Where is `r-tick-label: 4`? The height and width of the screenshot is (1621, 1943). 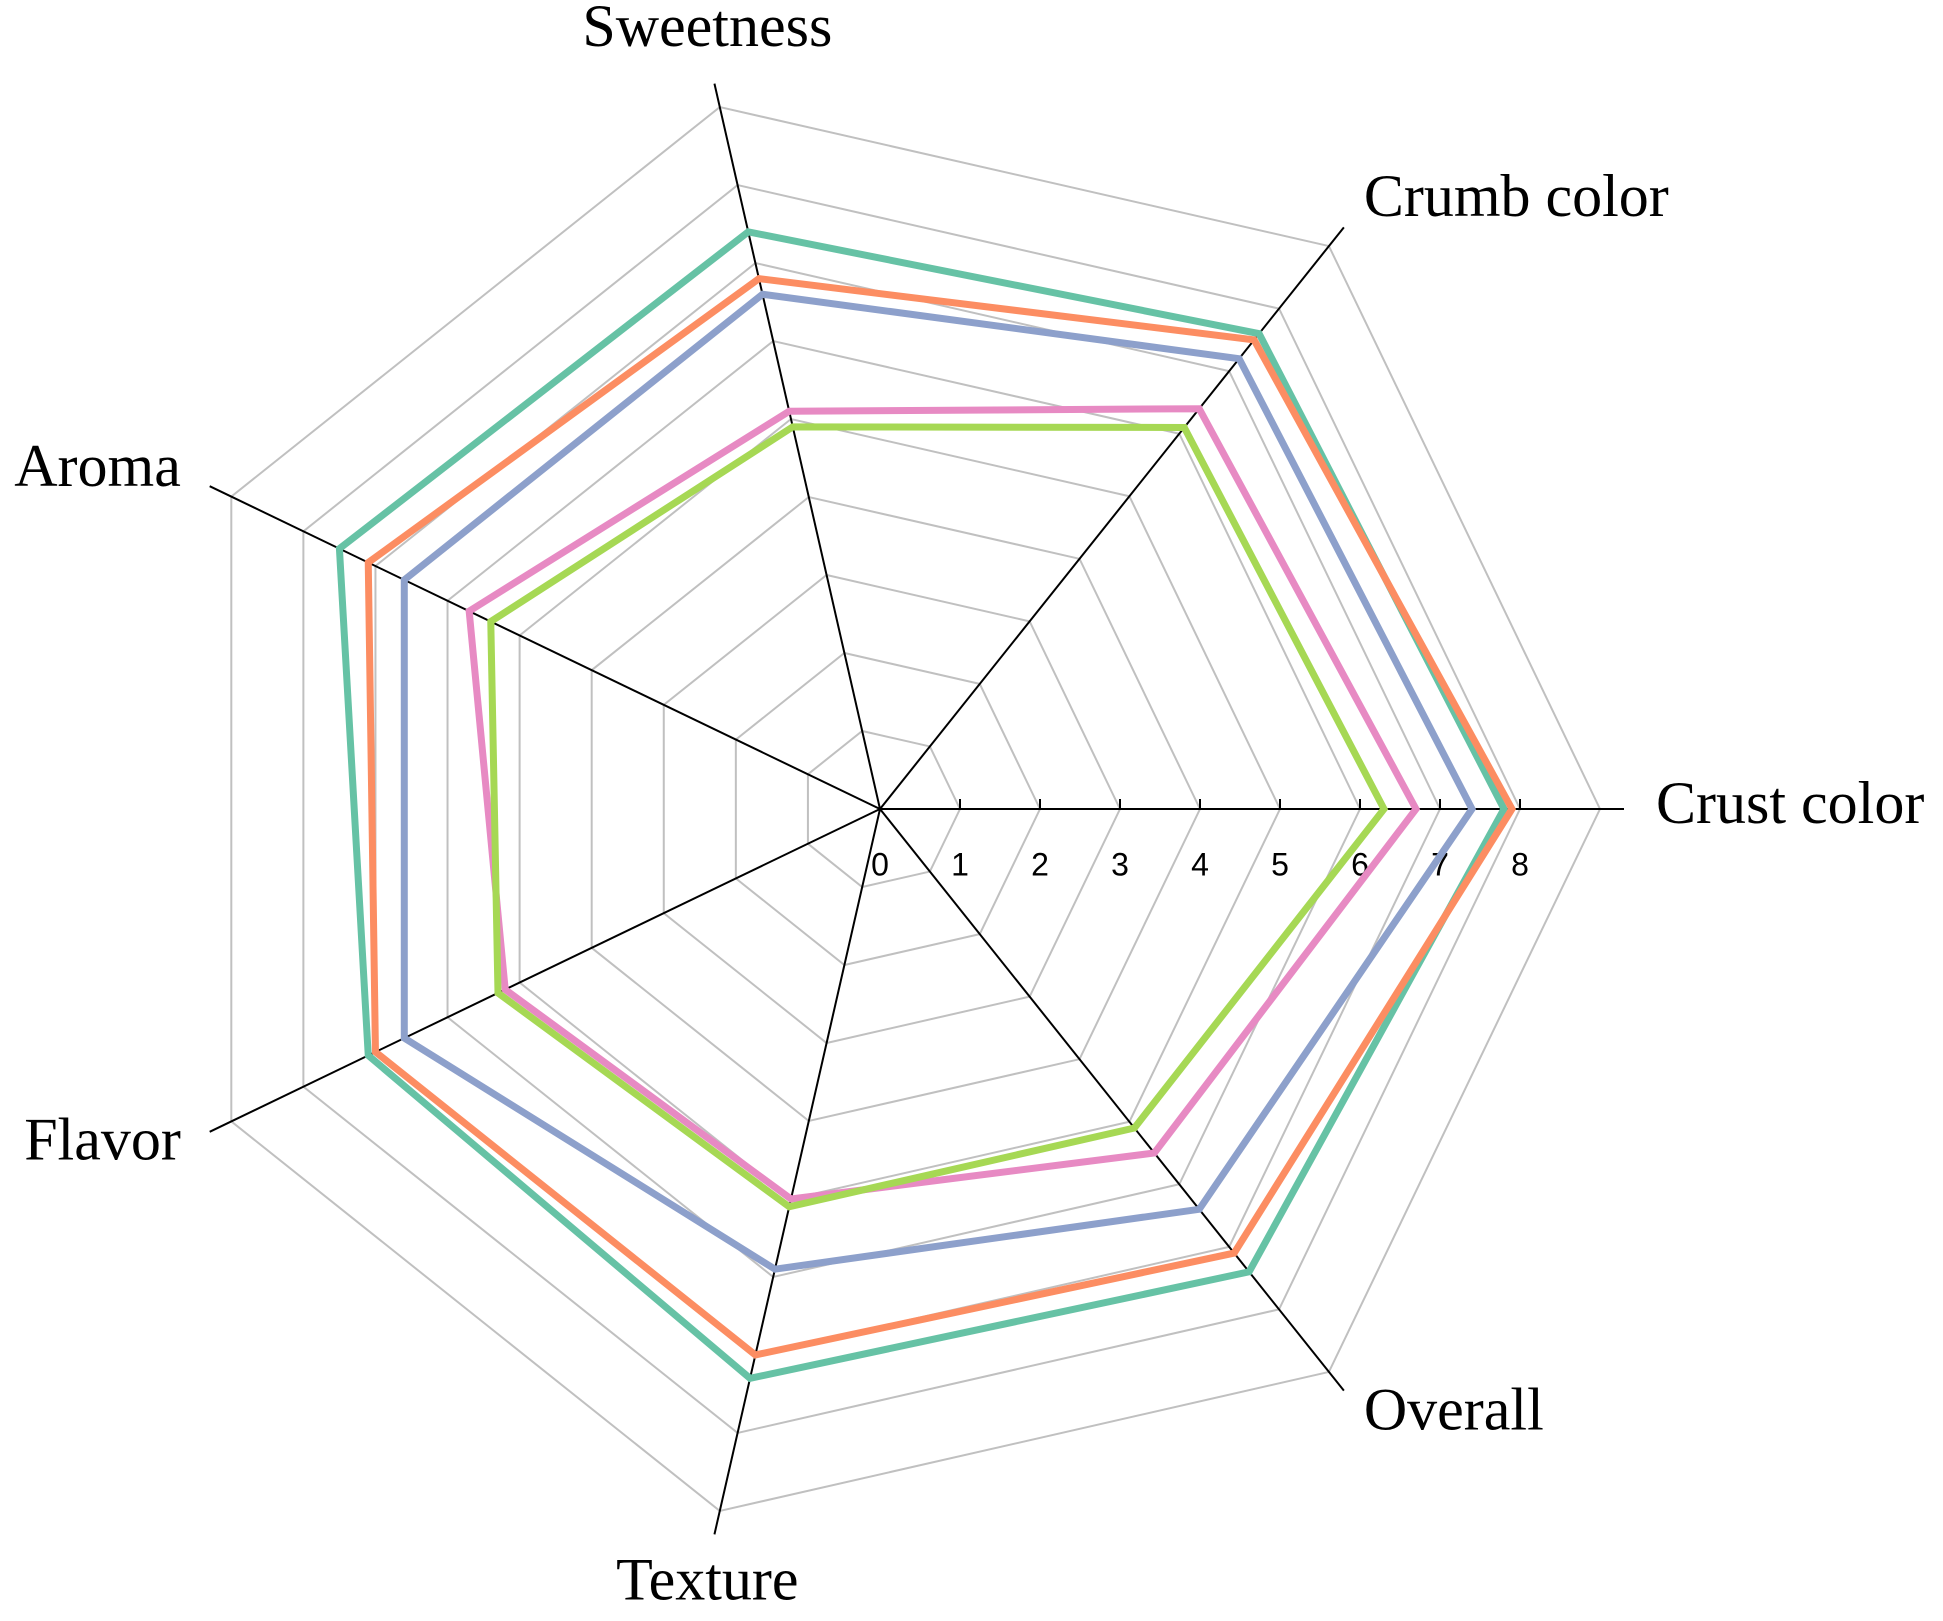 r-tick-label: 4 is located at coordinates (1200, 864).